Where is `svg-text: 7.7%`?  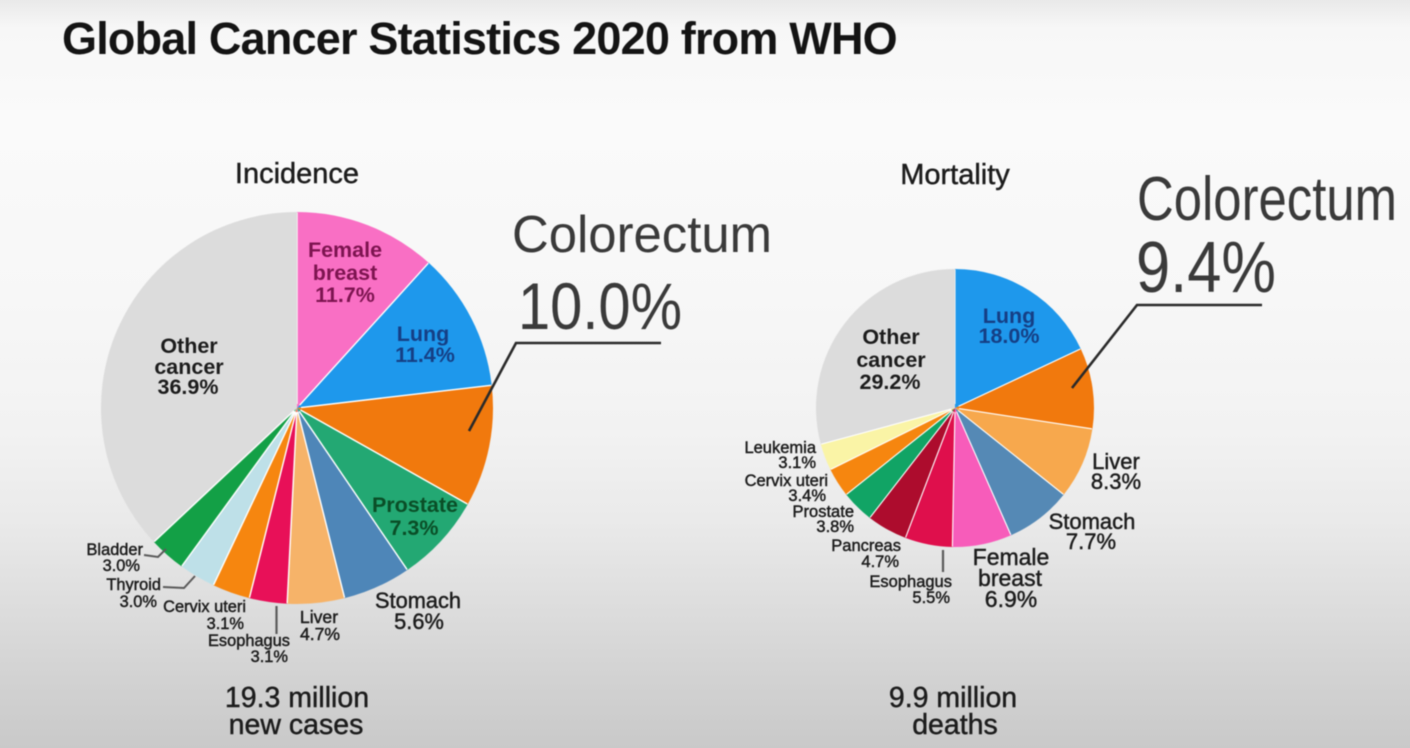 svg-text: 7.7% is located at coordinates (1091, 541).